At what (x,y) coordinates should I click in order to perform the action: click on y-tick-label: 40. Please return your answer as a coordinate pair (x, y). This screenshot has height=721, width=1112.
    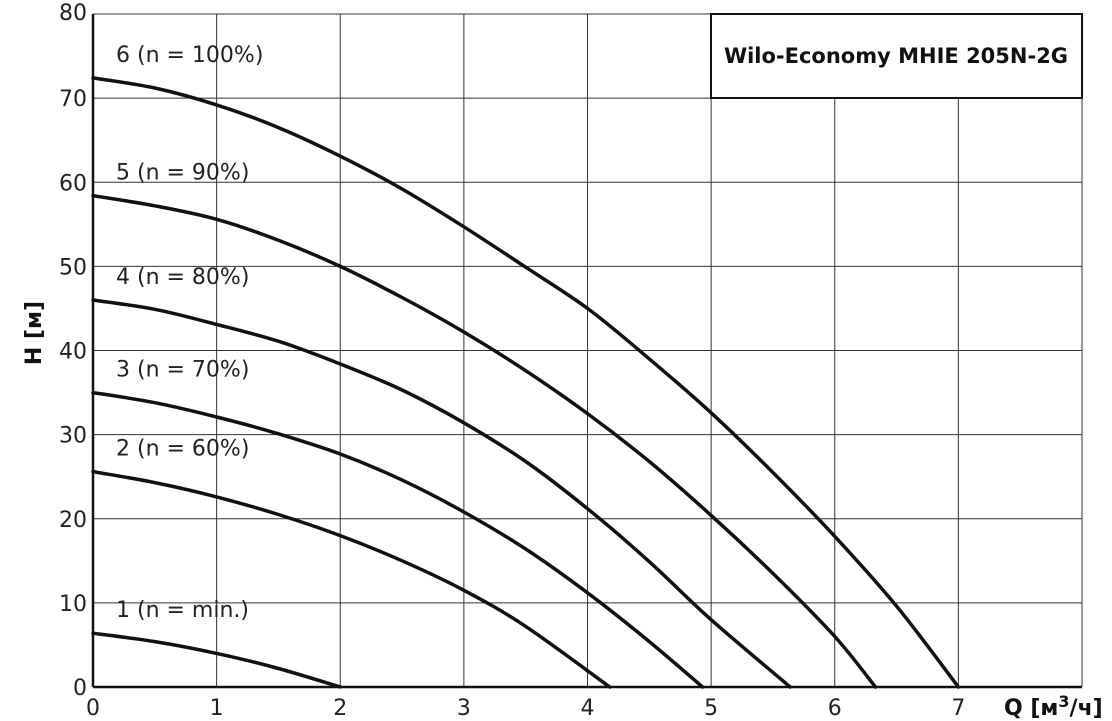
    Looking at the image, I should click on (73, 352).